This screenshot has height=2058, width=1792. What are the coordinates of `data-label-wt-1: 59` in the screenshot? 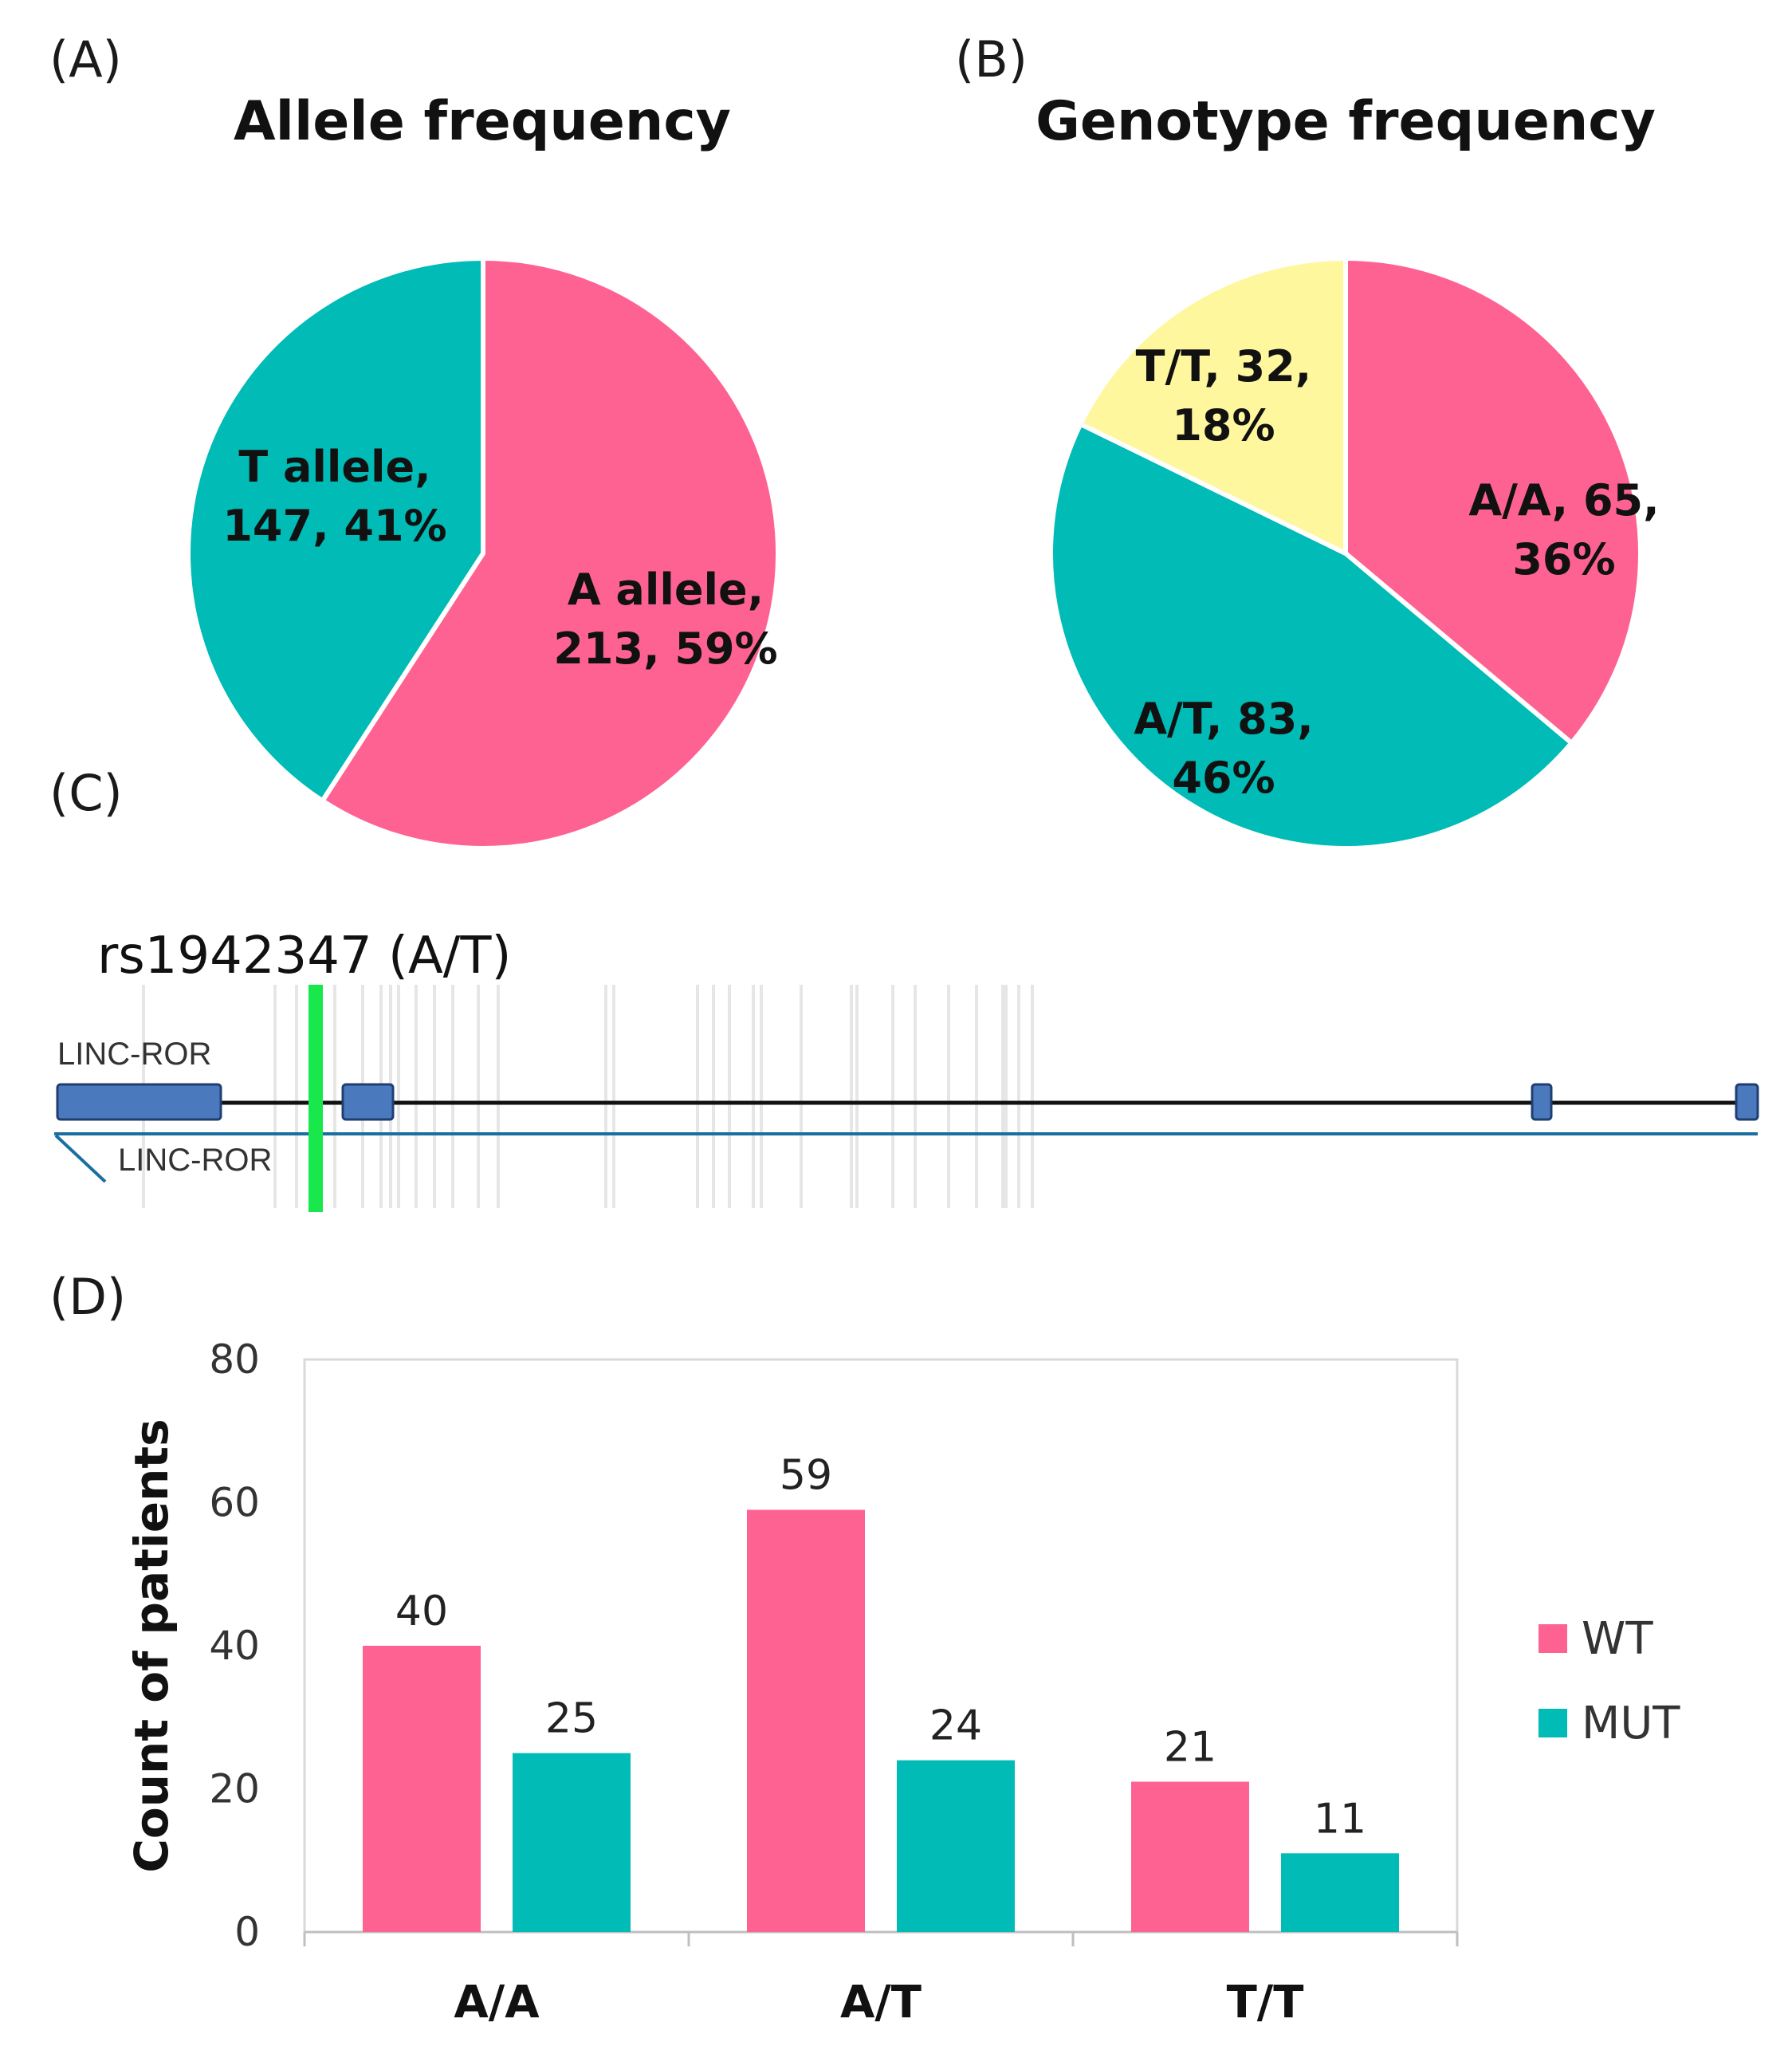 It's located at (806, 1476).